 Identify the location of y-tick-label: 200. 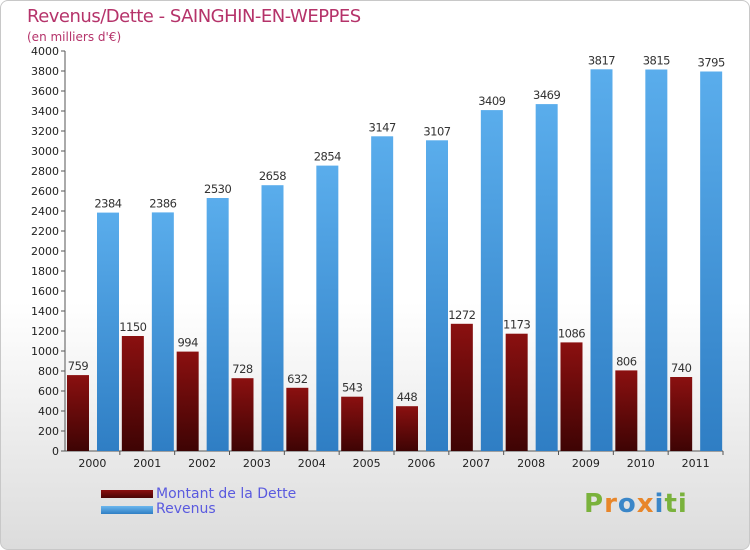
(48, 431).